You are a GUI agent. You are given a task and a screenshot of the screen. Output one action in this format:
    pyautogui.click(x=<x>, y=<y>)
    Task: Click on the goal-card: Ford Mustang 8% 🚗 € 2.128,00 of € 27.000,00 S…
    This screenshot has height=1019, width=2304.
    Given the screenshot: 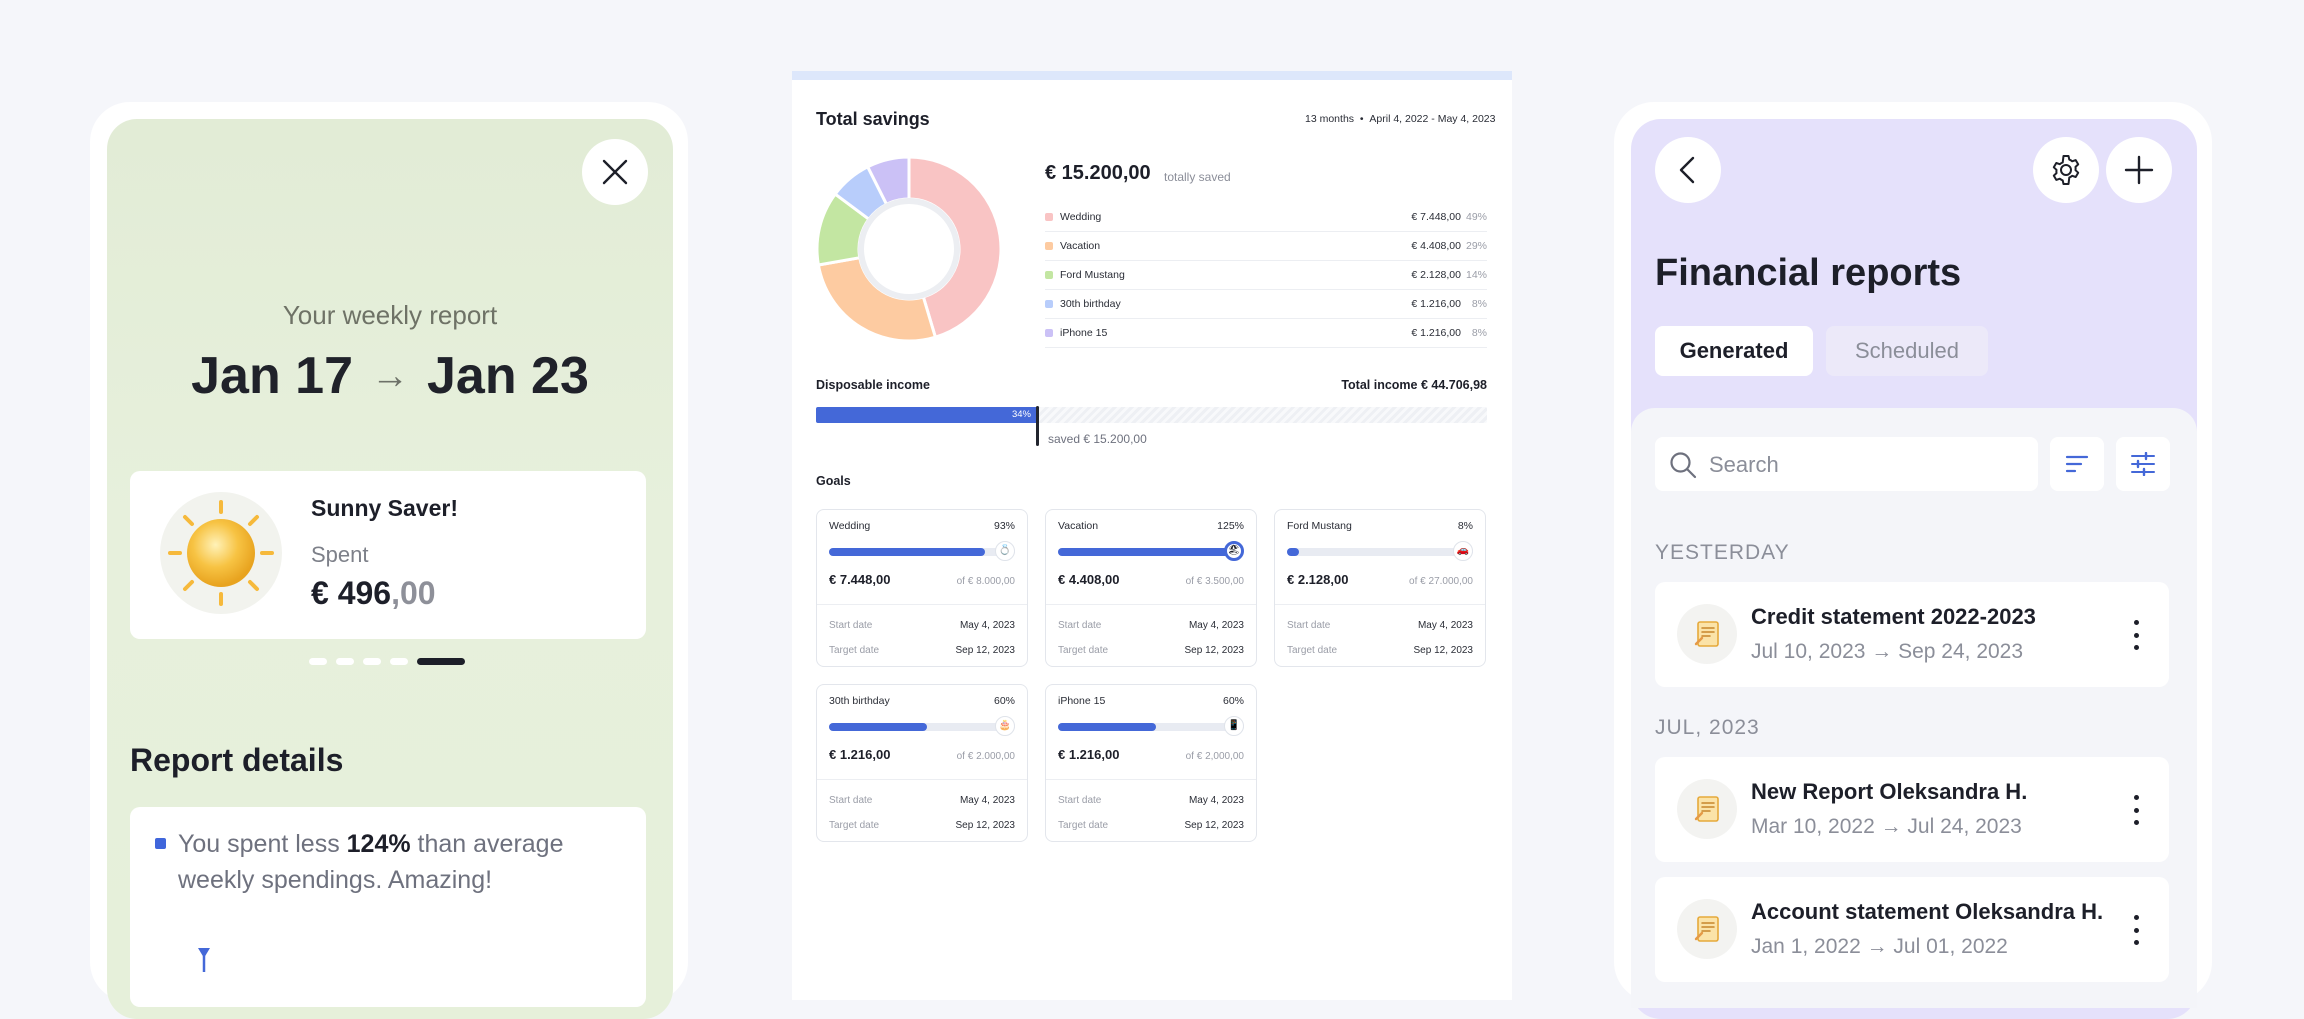 What is the action you would take?
    pyautogui.click(x=1380, y=588)
    